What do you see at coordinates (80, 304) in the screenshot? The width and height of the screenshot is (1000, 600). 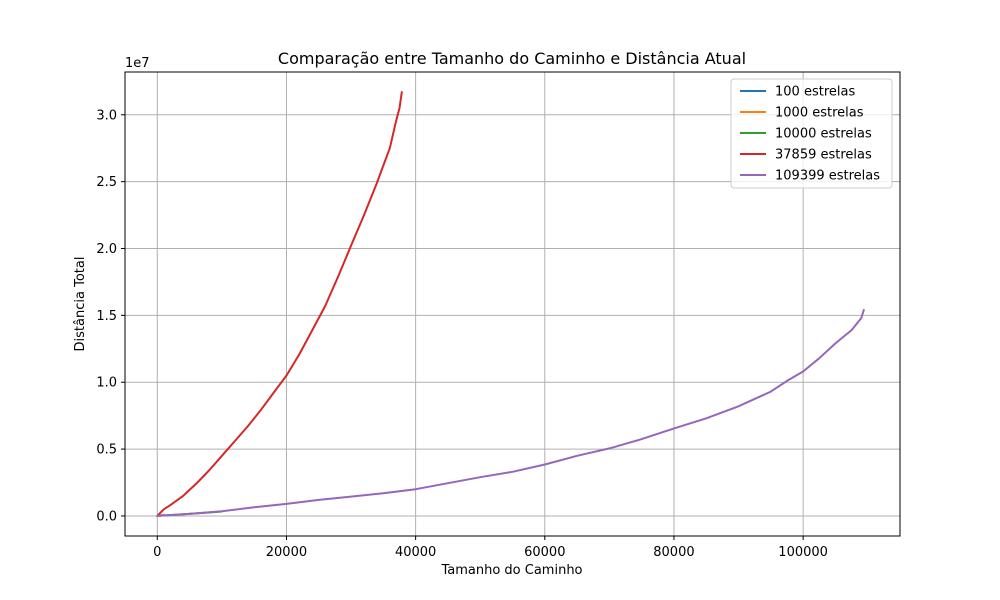 I see `y-axis-label: Distância Total` at bounding box center [80, 304].